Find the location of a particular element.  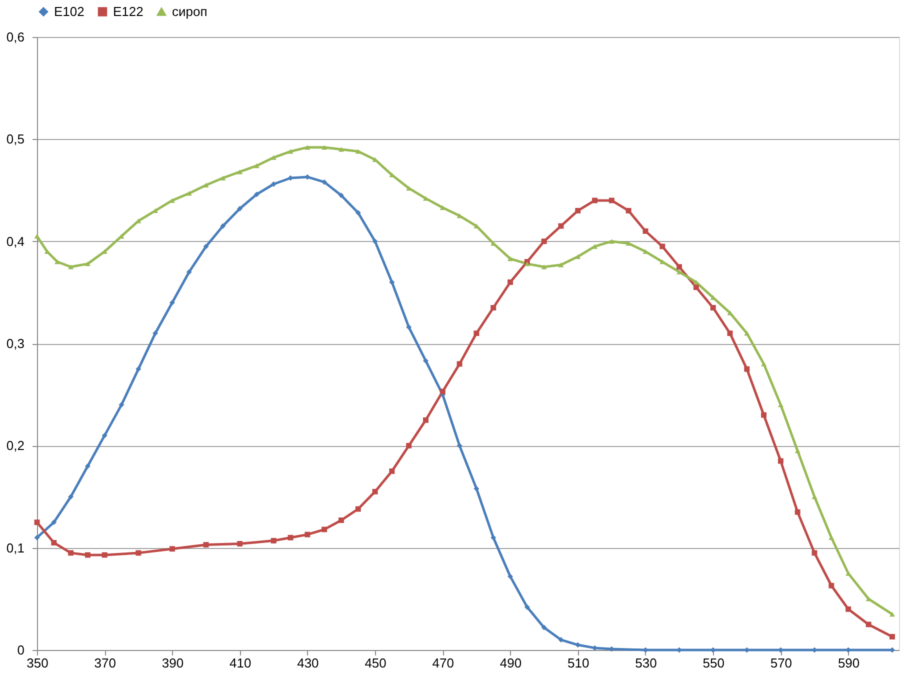

y-tick-label: 0,5 is located at coordinates (15, 139).